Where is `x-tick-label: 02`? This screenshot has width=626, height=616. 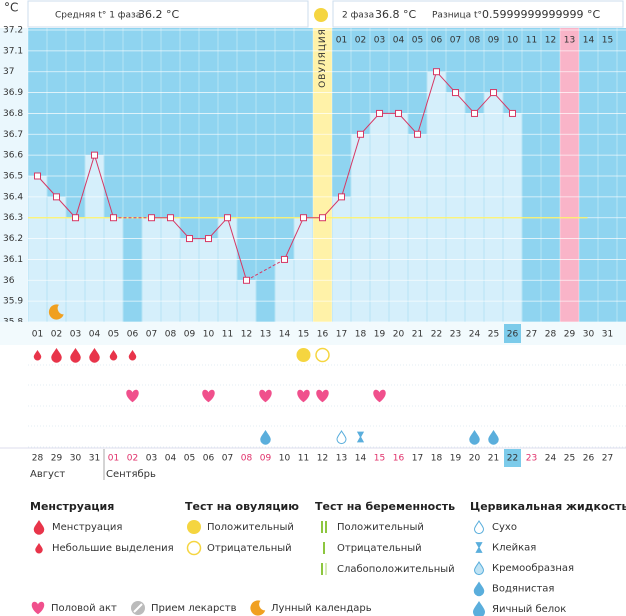 x-tick-label: 02 is located at coordinates (56, 335).